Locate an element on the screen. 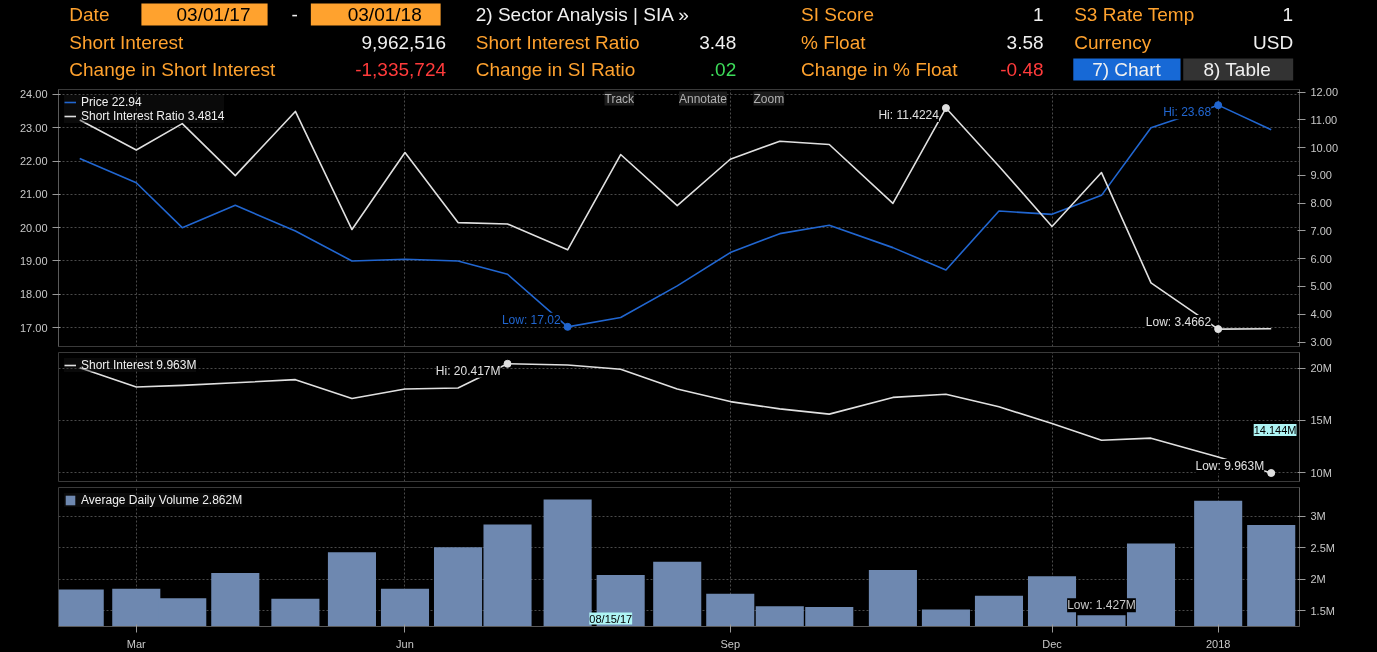 The width and height of the screenshot is (1377, 652). annotation: 08/15/17 is located at coordinates (611, 618).